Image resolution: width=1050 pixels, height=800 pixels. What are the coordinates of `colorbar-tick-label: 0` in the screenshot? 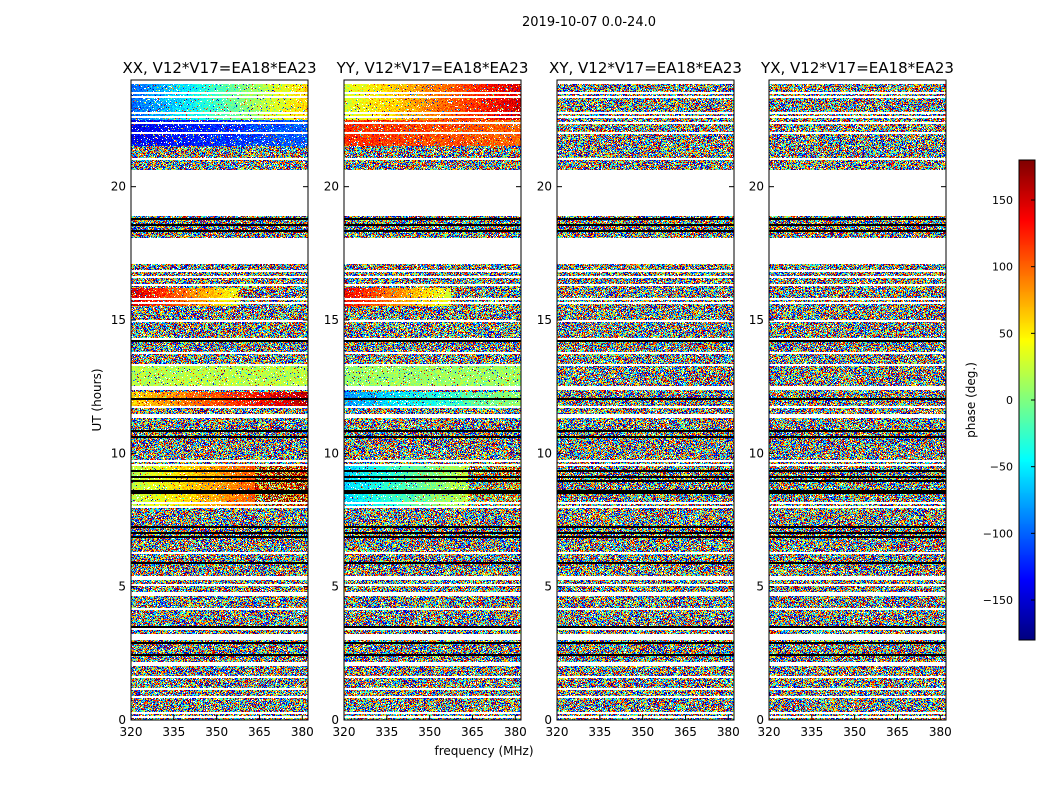 It's located at (1009, 400).